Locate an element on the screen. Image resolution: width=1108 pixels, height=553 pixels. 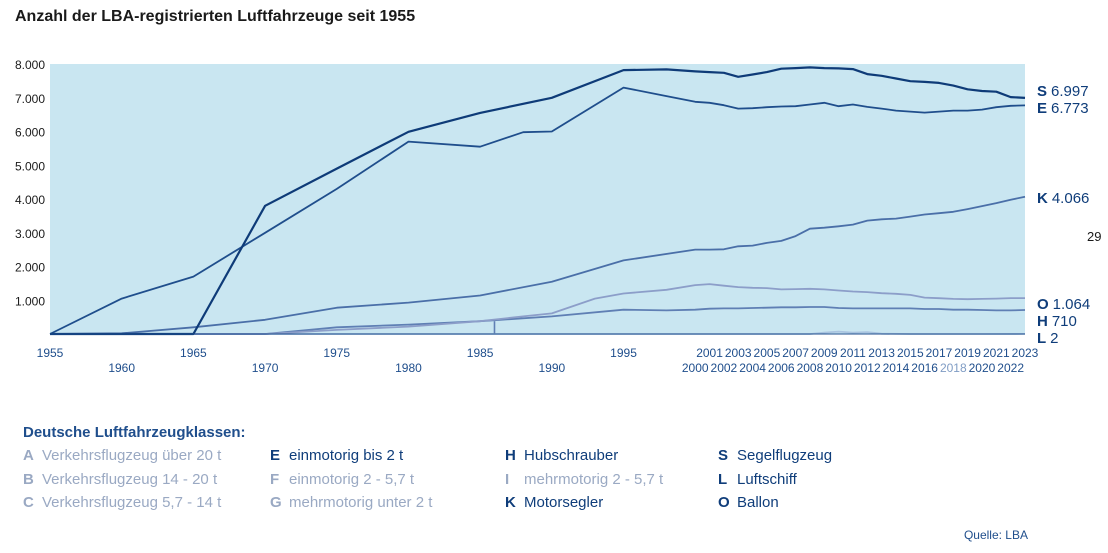
x-tick-label: 2006 is located at coordinates (781, 368).